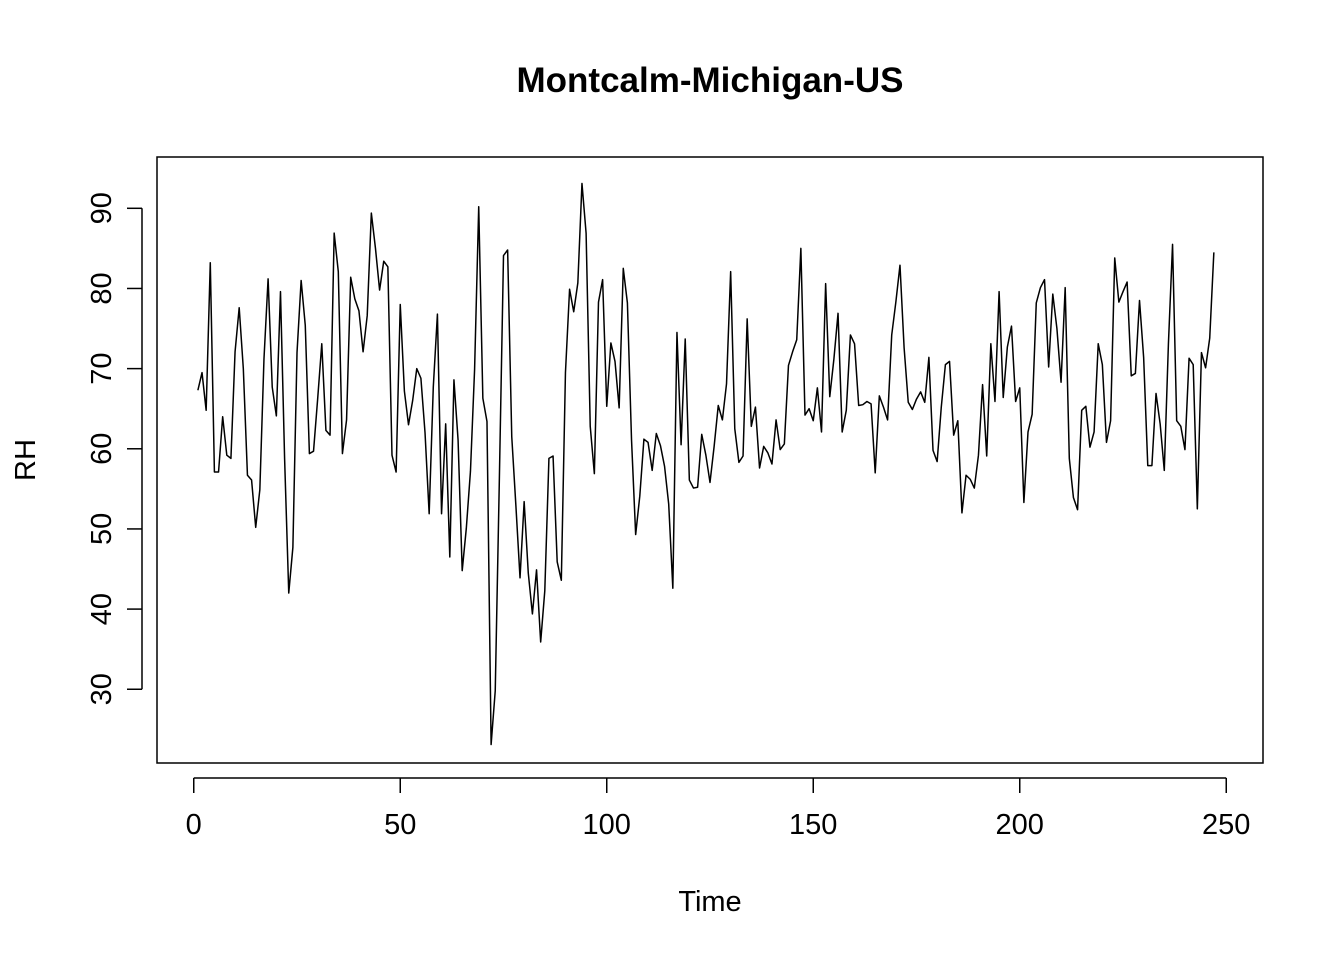 The height and width of the screenshot is (960, 1344). What do you see at coordinates (102, 449) in the screenshot?
I see `y-tick-label: 60` at bounding box center [102, 449].